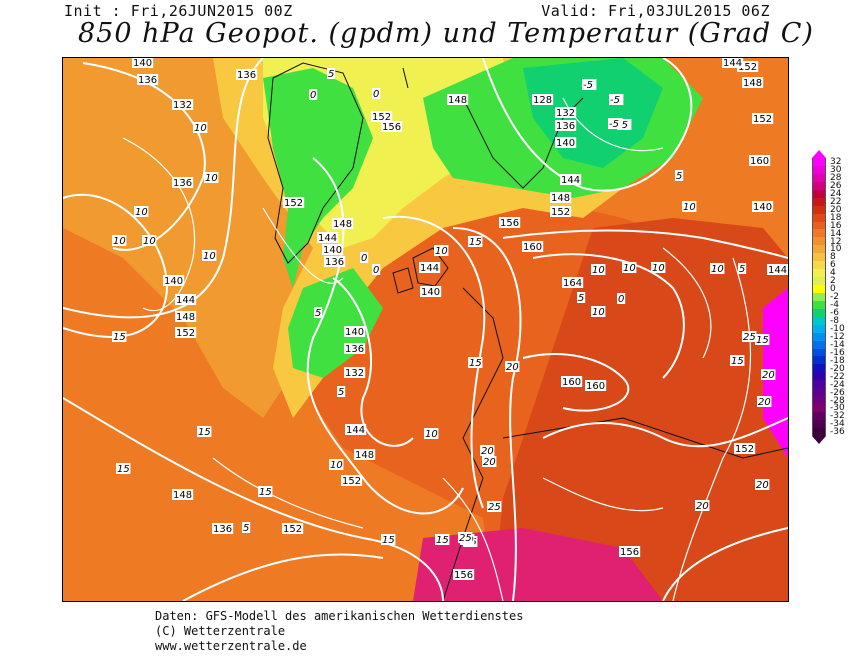  Describe the element at coordinates (204, 432) in the screenshot. I see `temperature-label: 15` at that location.